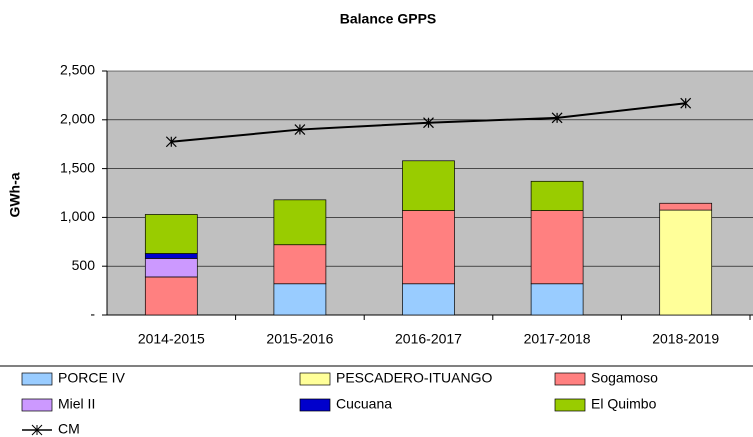  I want to click on legend-label: CM, so click(69, 429).